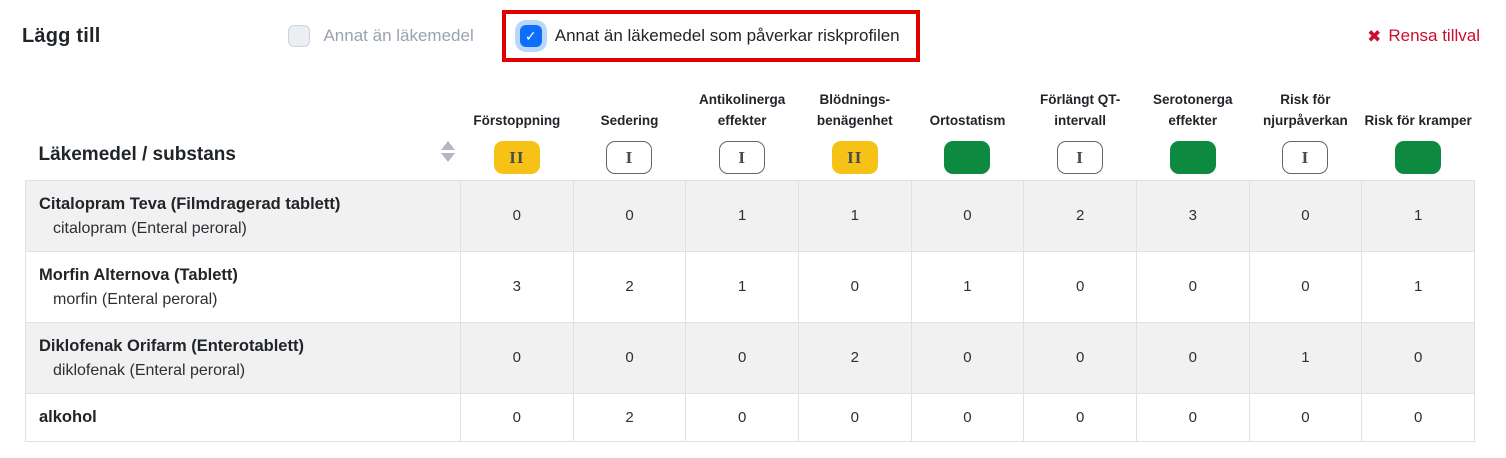 The width and height of the screenshot is (1506, 458). I want to click on sort-icon, so click(447, 153).